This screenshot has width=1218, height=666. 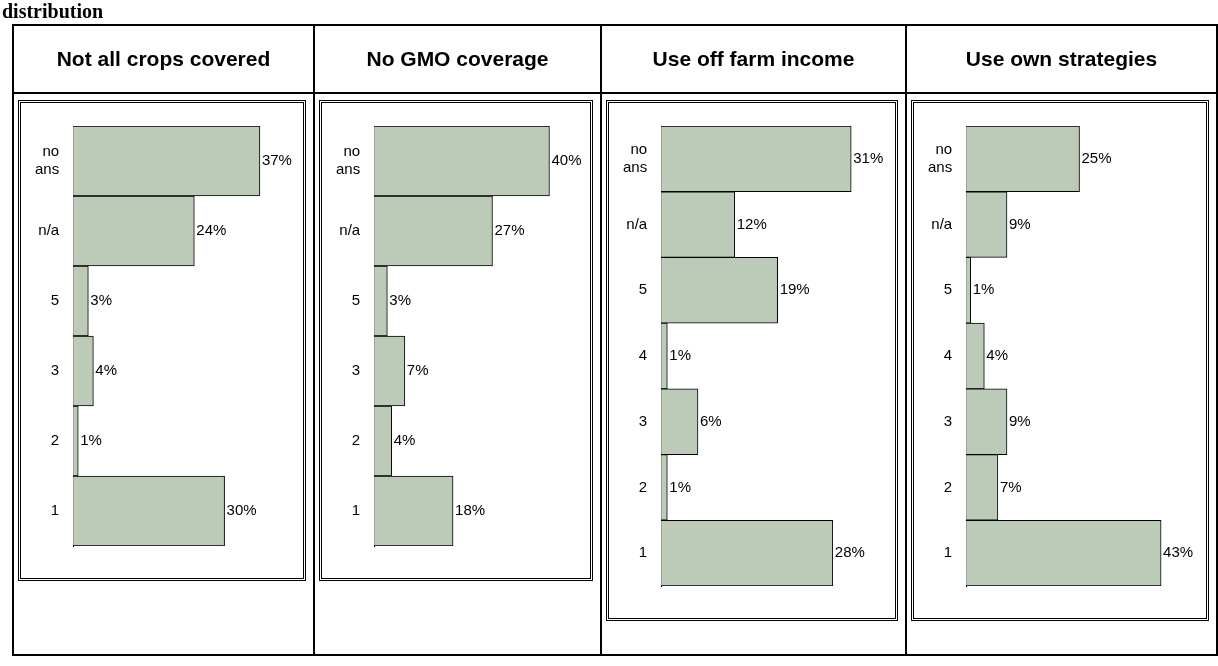 What do you see at coordinates (470, 510) in the screenshot?
I see `data-label: 18%` at bounding box center [470, 510].